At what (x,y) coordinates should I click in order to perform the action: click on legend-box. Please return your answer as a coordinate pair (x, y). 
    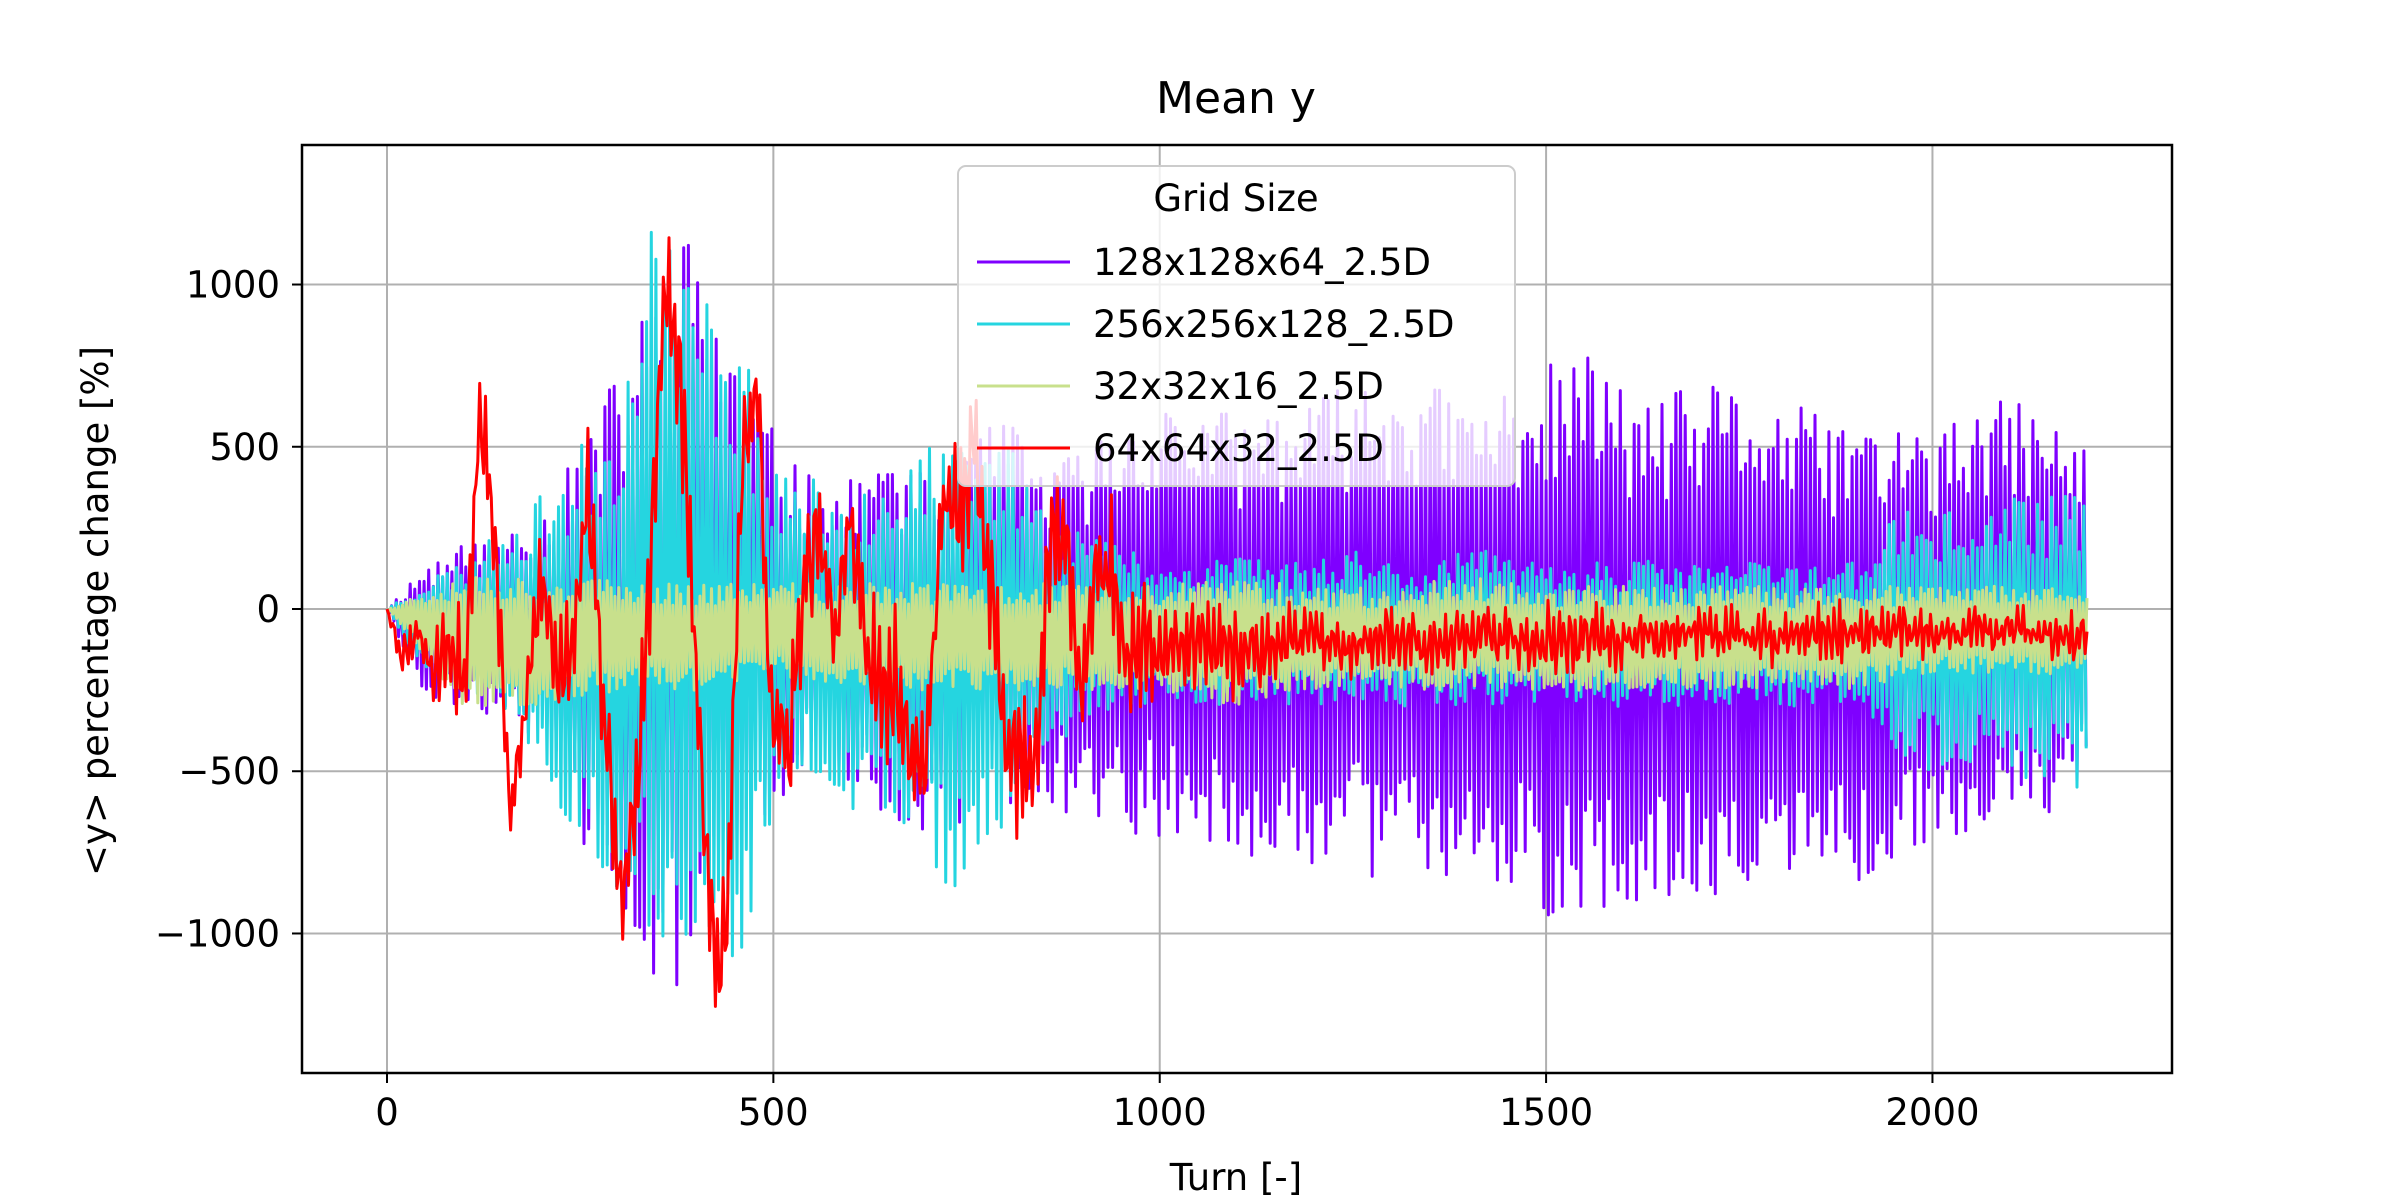
    Looking at the image, I should click on (1236, 326).